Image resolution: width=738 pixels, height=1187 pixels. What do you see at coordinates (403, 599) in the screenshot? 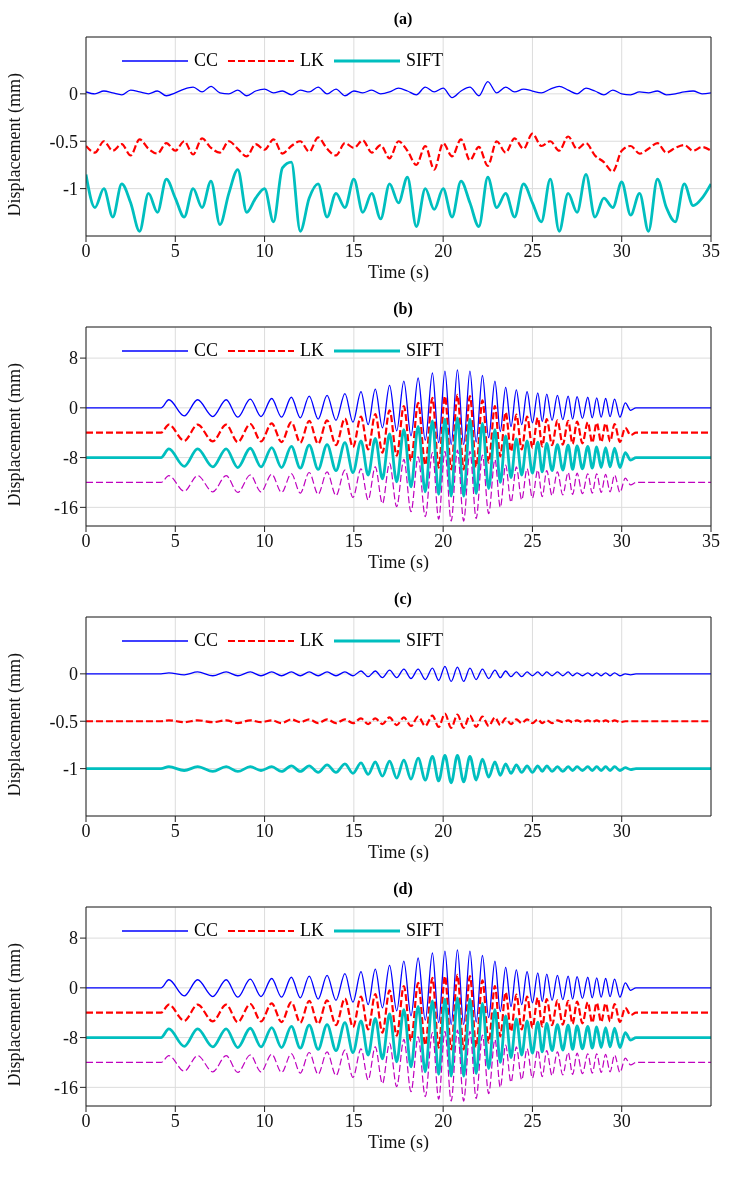
I see `chart-title: (c)` at bounding box center [403, 599].